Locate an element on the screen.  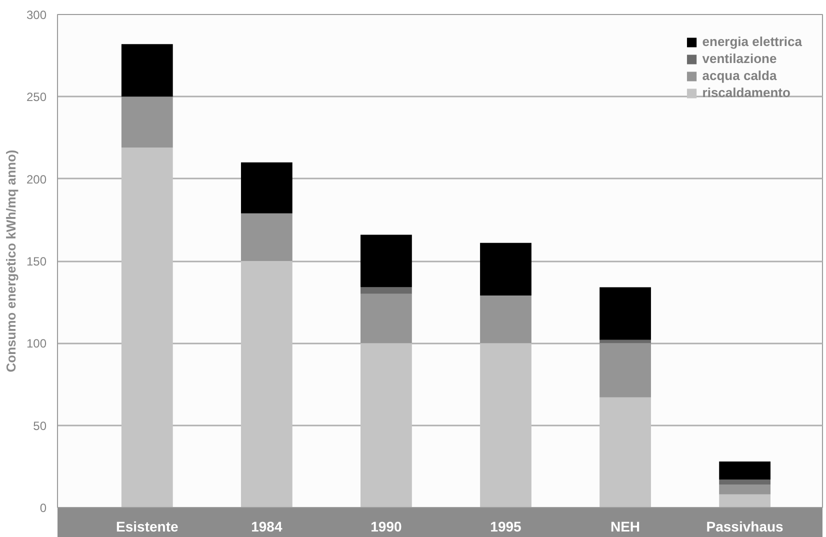
x-tick-label: Passivhaus is located at coordinates (745, 526).